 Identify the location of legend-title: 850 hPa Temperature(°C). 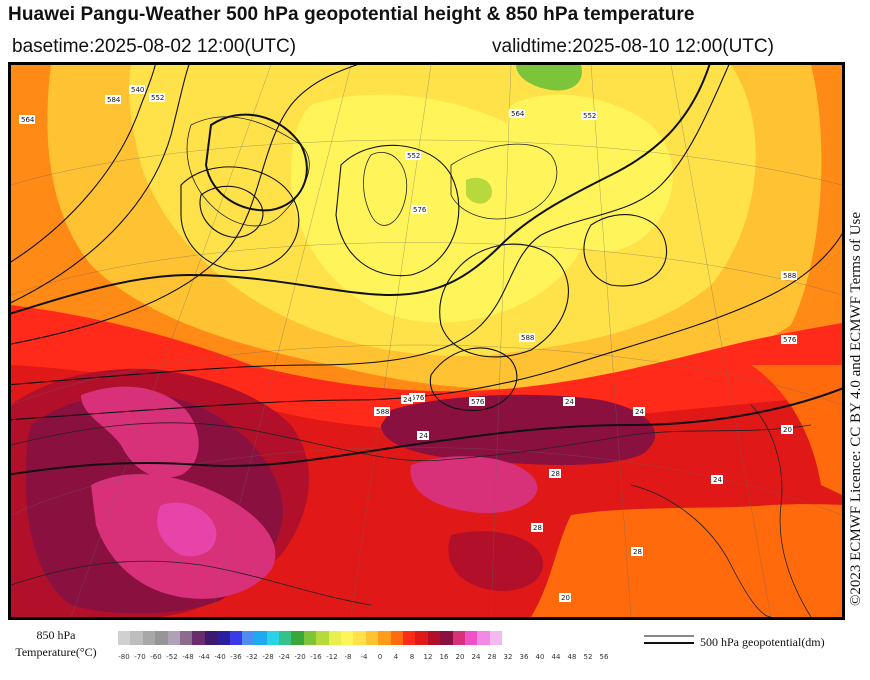
(56, 644).